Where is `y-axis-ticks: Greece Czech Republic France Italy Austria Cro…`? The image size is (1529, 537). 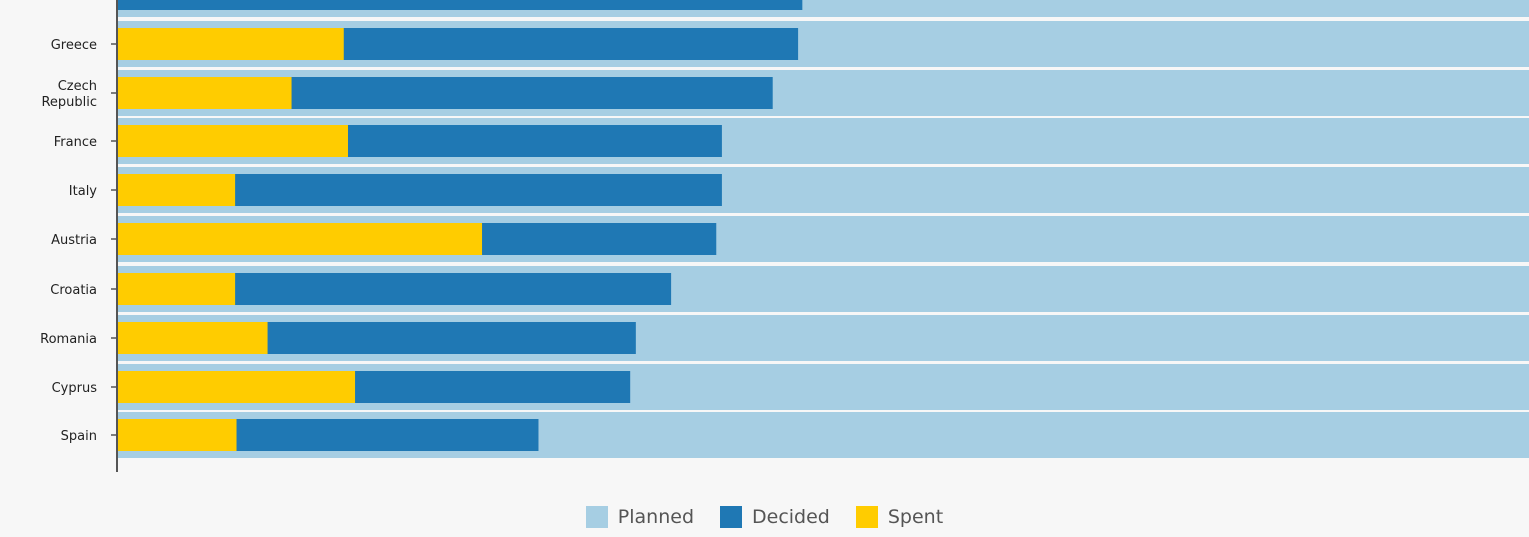 y-axis-ticks: Greece Czech Republic France Italy Austria Cro… is located at coordinates (78, 241).